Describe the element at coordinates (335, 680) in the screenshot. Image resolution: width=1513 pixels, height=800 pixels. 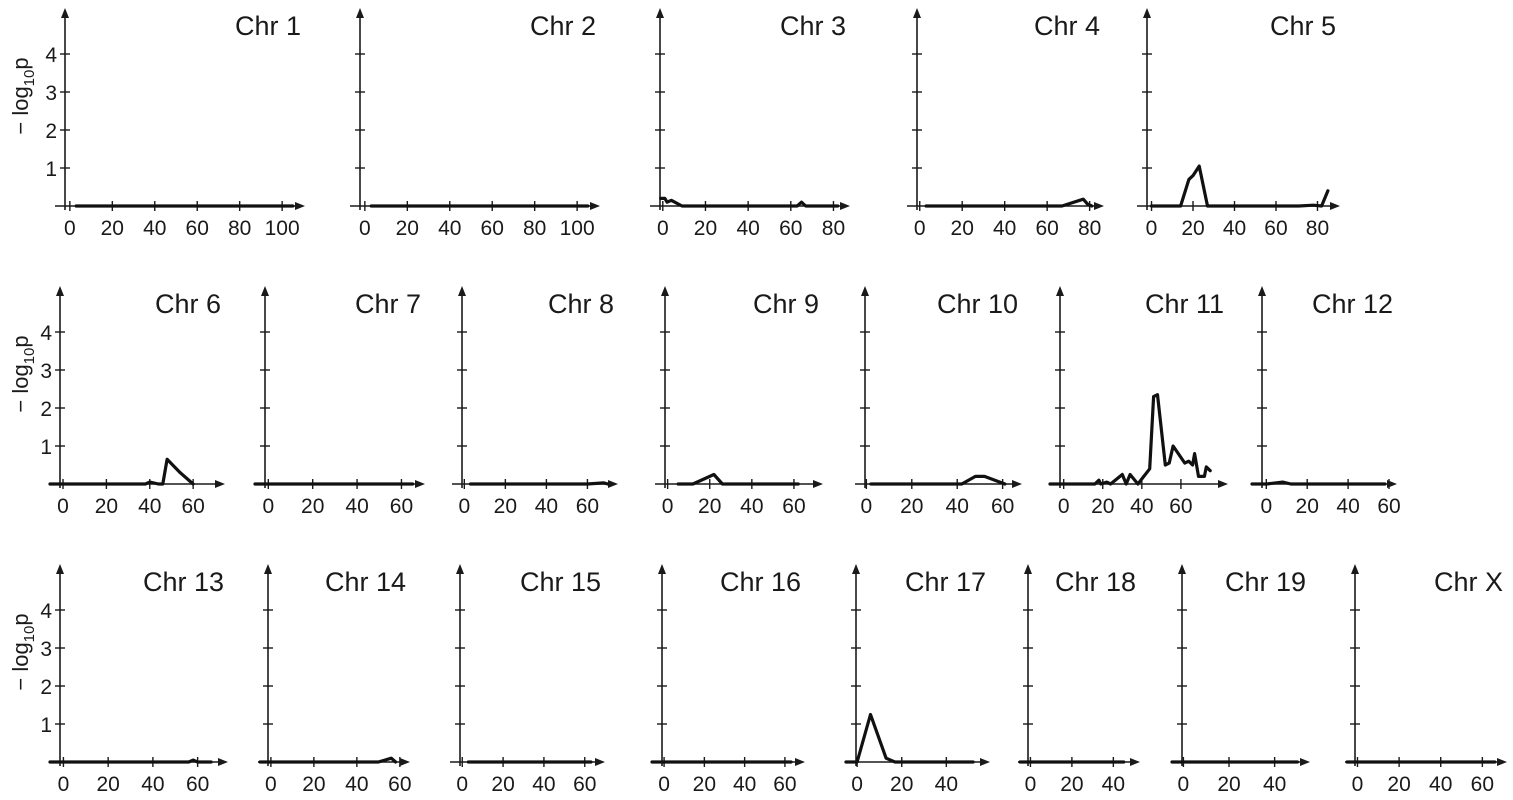
I see `chart-panel-chr-14: 0 20 40 60 Chr 14` at that location.